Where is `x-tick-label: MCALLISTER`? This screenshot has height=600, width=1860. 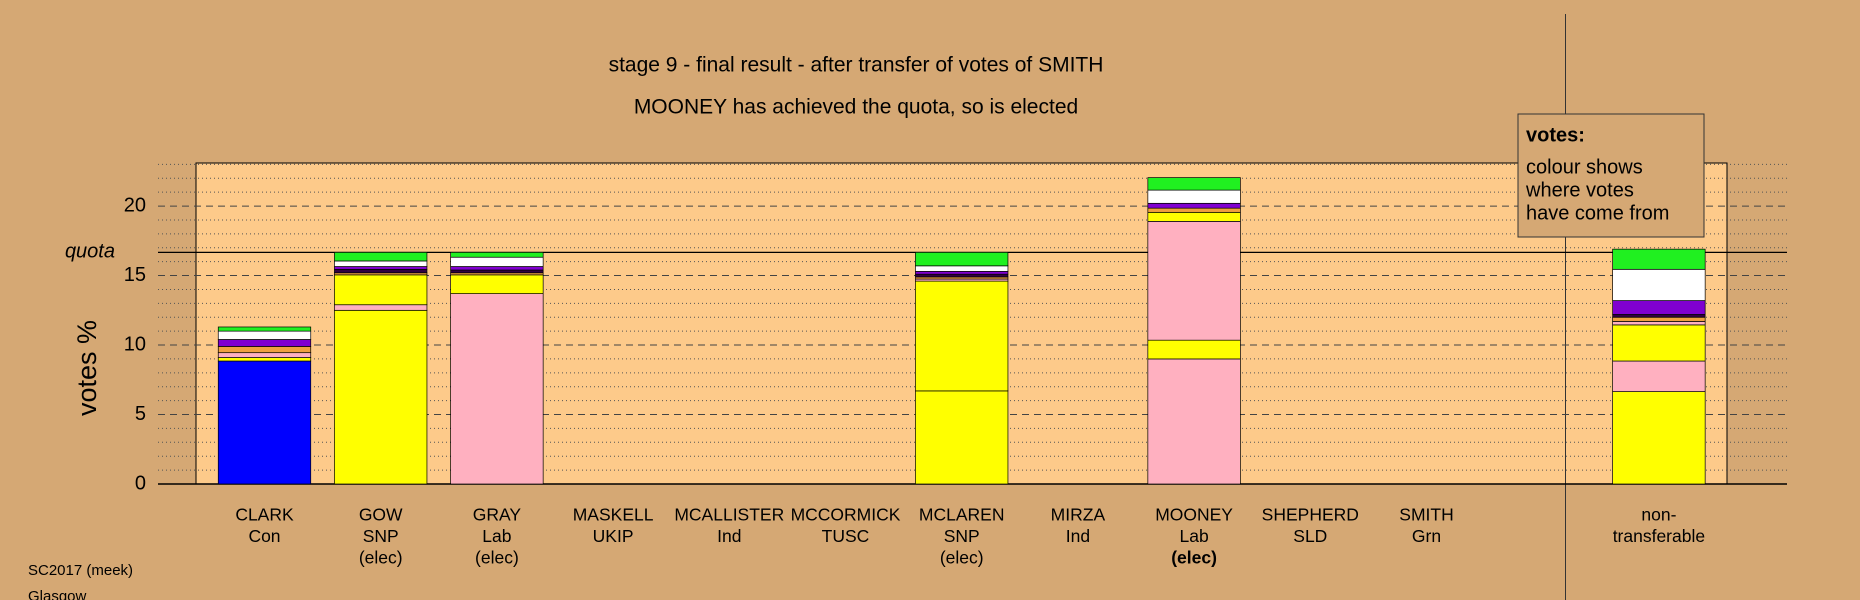
x-tick-label: MCALLISTER is located at coordinates (729, 515).